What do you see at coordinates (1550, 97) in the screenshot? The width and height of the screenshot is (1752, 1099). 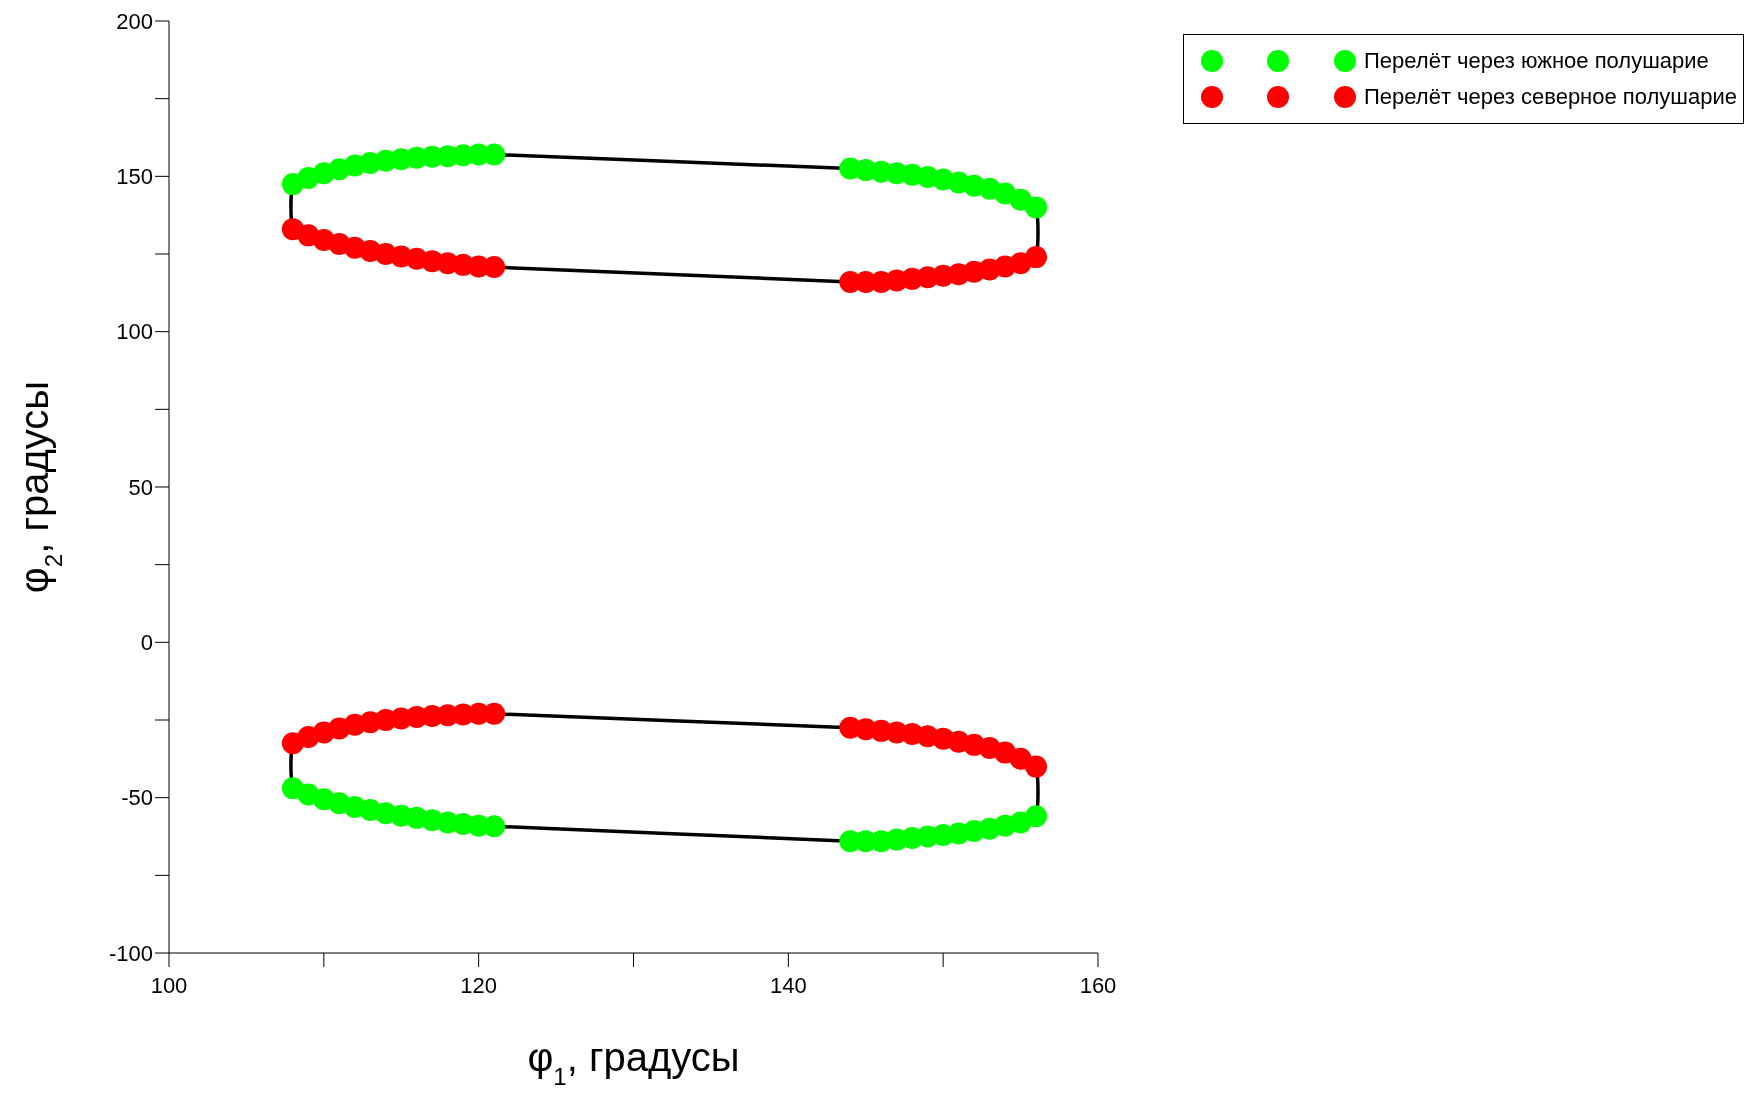 I see `legend-label: Перелёт через северное полушарие` at bounding box center [1550, 97].